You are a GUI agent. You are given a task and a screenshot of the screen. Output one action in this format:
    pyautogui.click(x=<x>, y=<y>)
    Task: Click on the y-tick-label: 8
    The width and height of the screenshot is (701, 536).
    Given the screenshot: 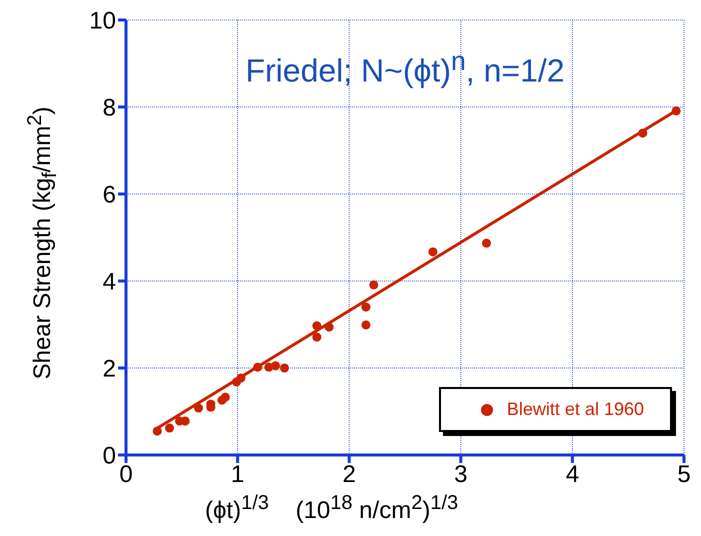 What is the action you would take?
    pyautogui.click(x=109, y=108)
    